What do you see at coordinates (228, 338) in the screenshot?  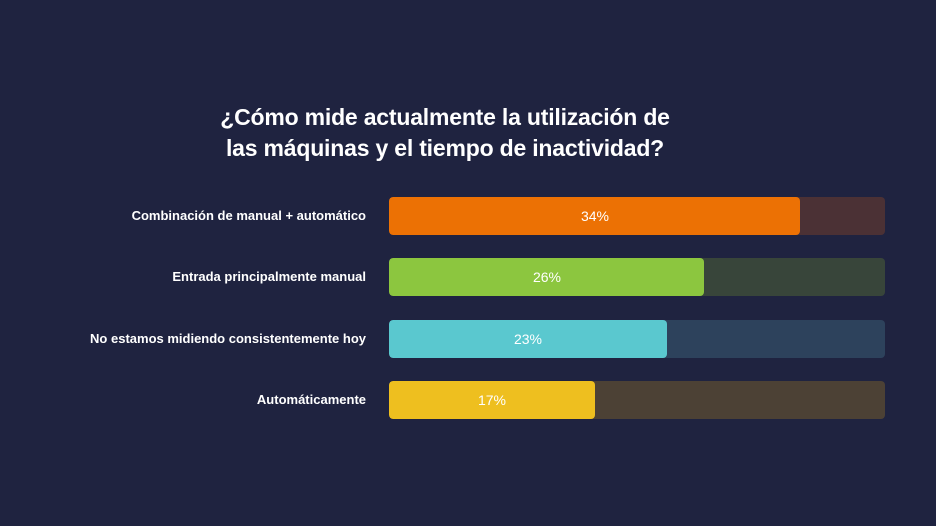 I see `category-label: No estamos midiendo consistentemente hoy` at bounding box center [228, 338].